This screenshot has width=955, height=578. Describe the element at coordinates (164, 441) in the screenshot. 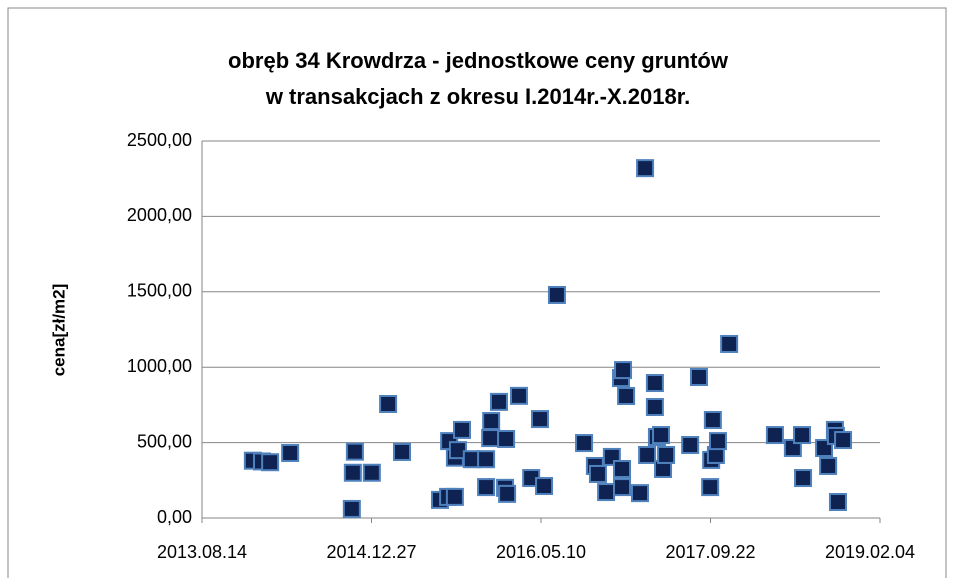

I see `y-tick-label: 500,00` at that location.